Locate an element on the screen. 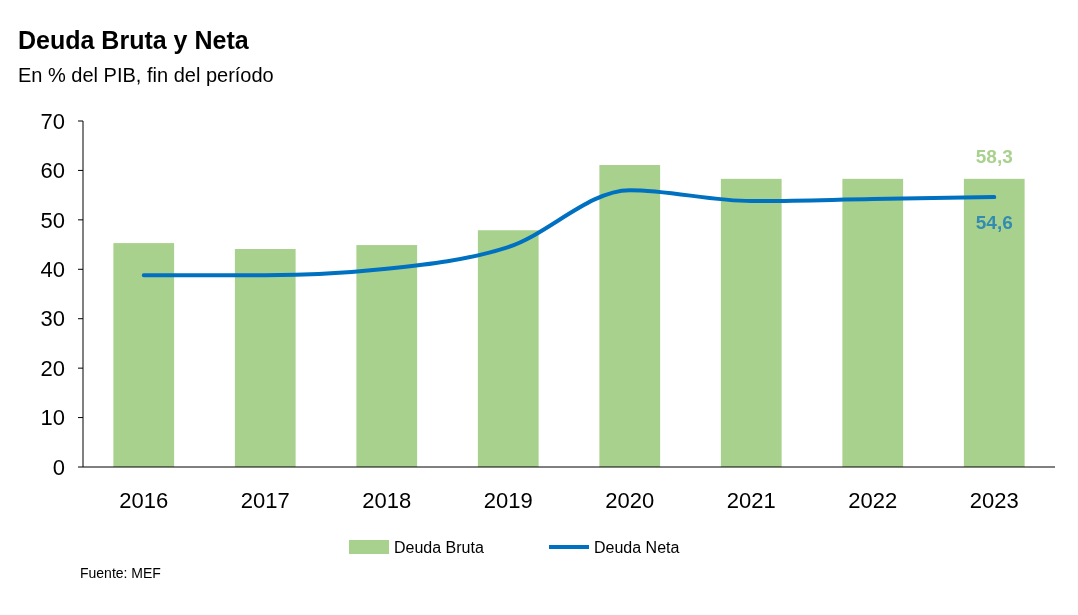 The height and width of the screenshot is (615, 1078). chart-title: Deuda Bruta y Neta is located at coordinates (134, 40).